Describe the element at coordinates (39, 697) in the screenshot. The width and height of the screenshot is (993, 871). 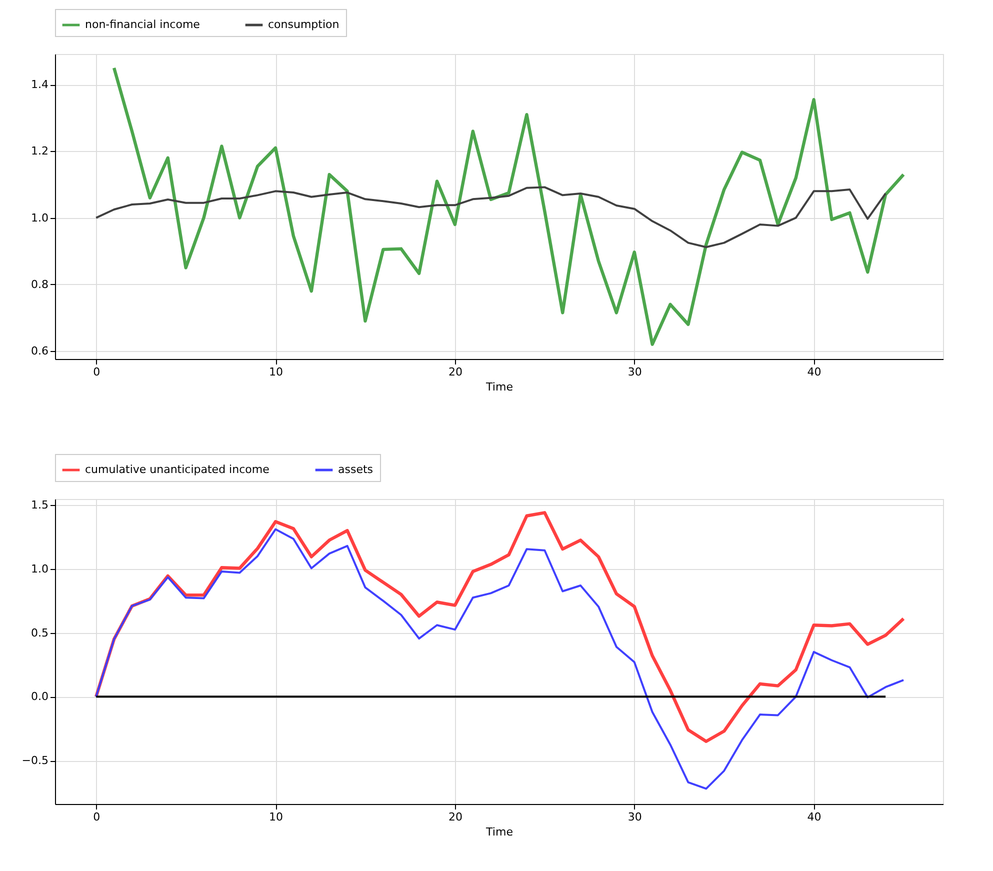
I see `y-tick-label: 0.0` at that location.